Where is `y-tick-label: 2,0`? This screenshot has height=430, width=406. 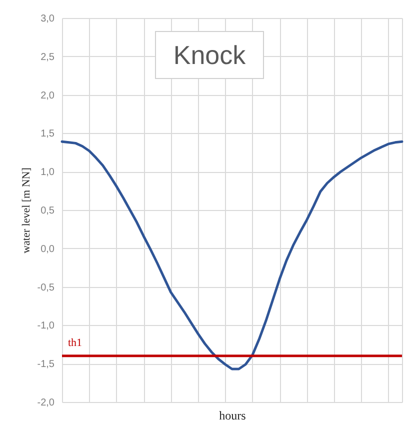
y-tick-label: 2,0 is located at coordinates (47, 96).